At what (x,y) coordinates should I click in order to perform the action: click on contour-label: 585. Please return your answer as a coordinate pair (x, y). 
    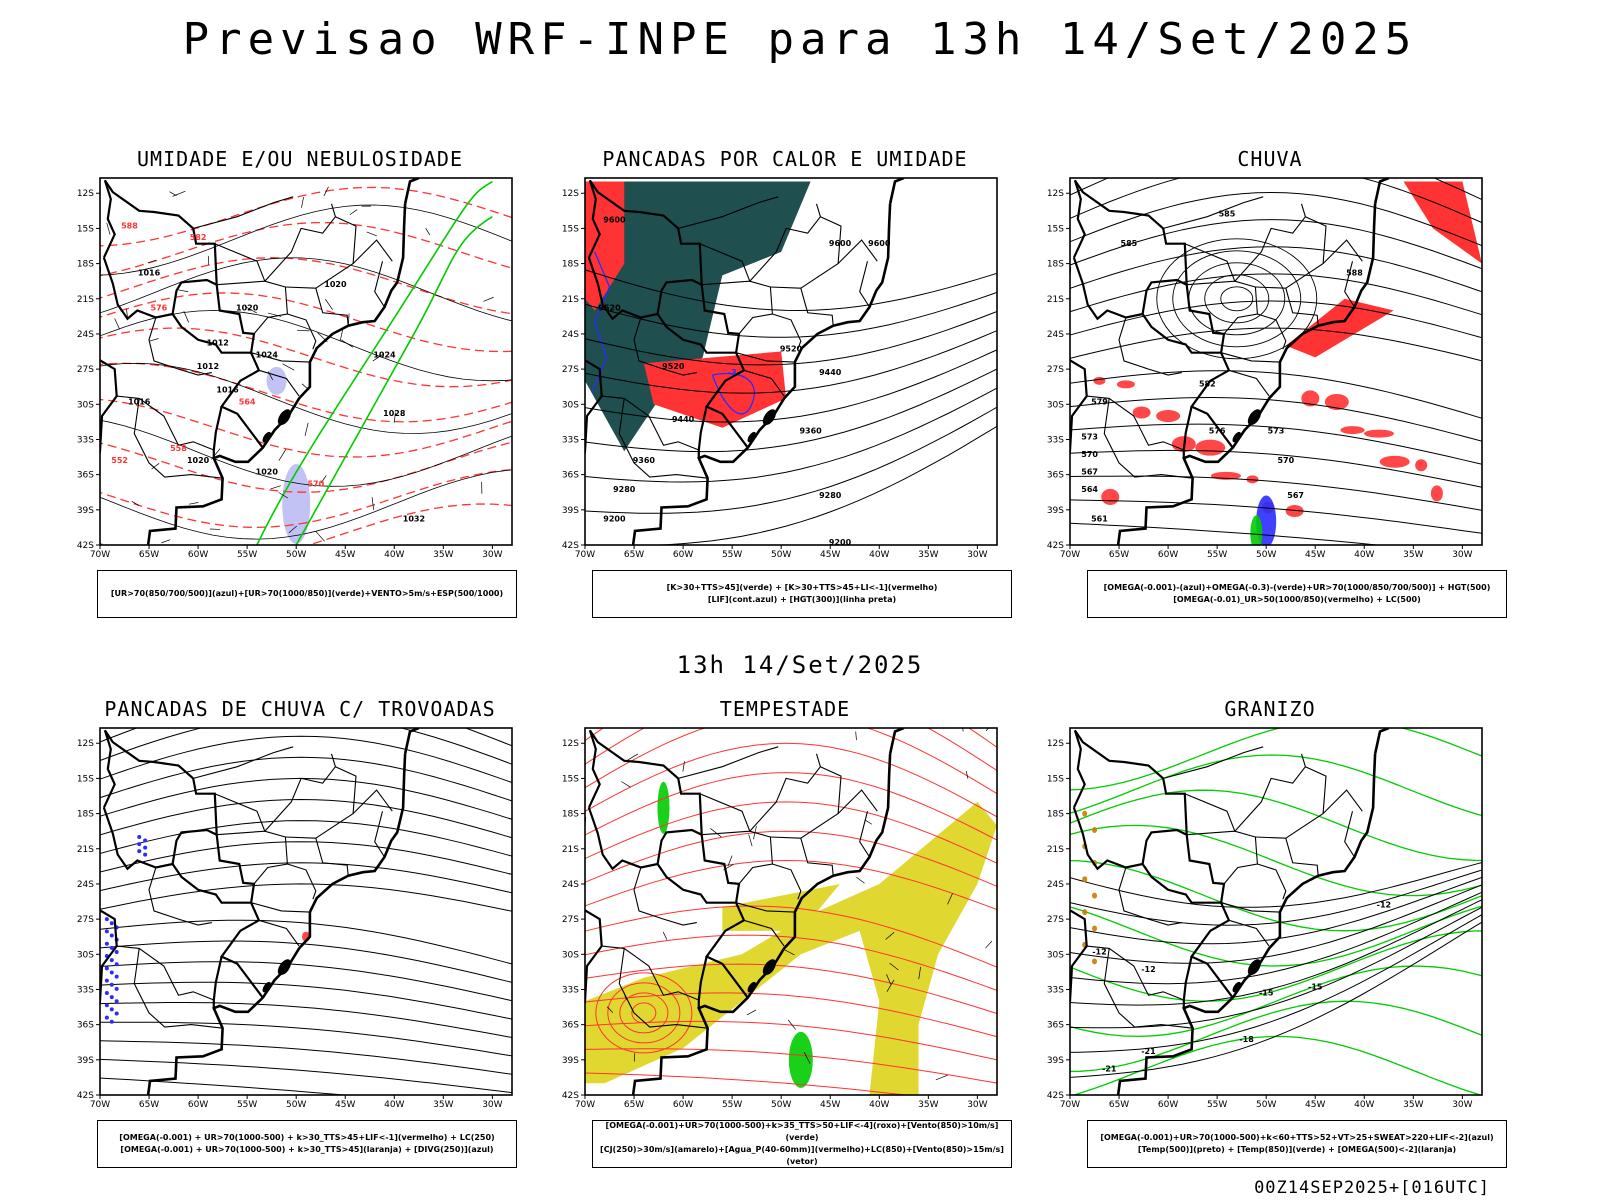
    Looking at the image, I should click on (1129, 243).